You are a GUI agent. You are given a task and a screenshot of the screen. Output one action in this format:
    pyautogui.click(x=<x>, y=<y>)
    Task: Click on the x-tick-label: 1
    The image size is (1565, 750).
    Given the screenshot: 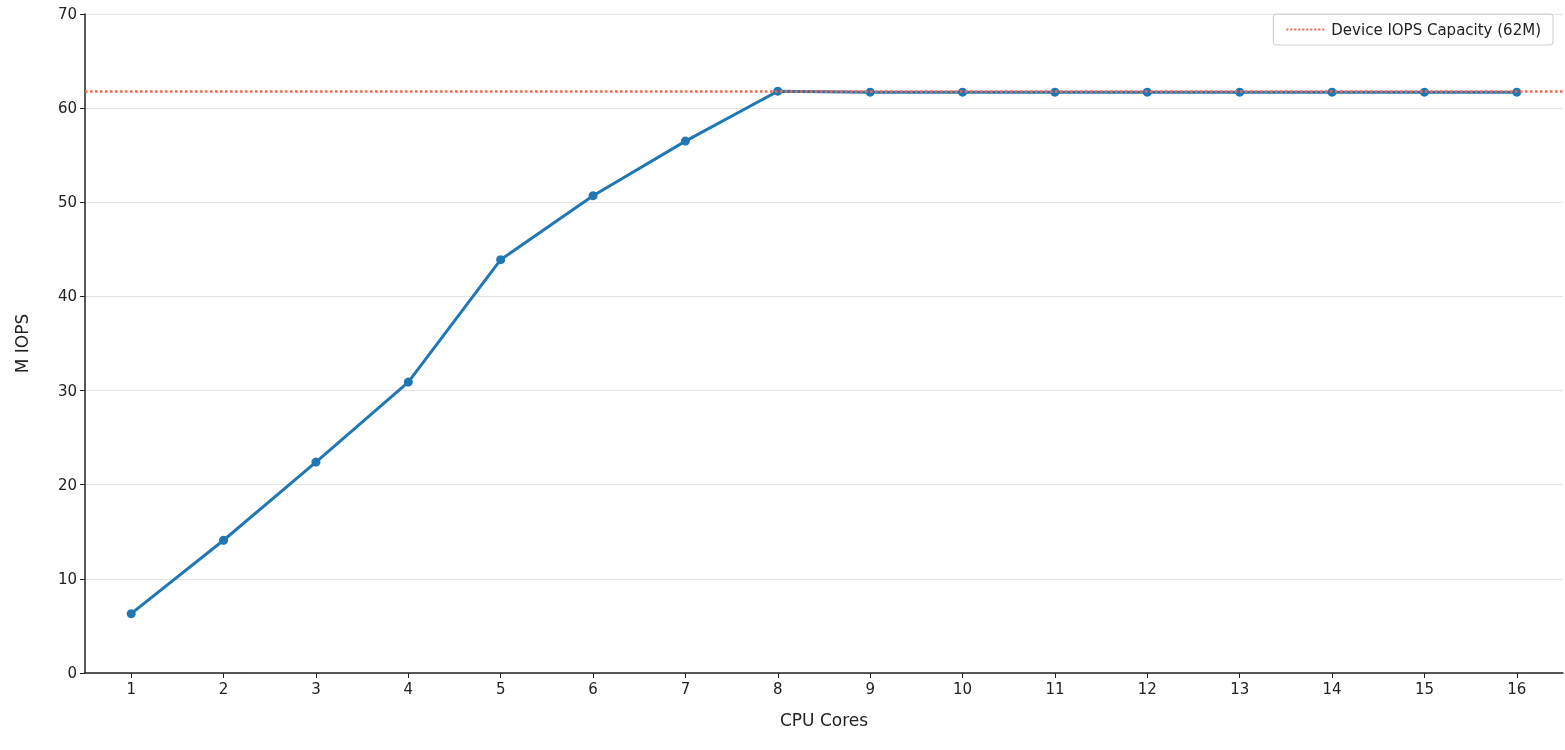 What is the action you would take?
    pyautogui.click(x=131, y=688)
    